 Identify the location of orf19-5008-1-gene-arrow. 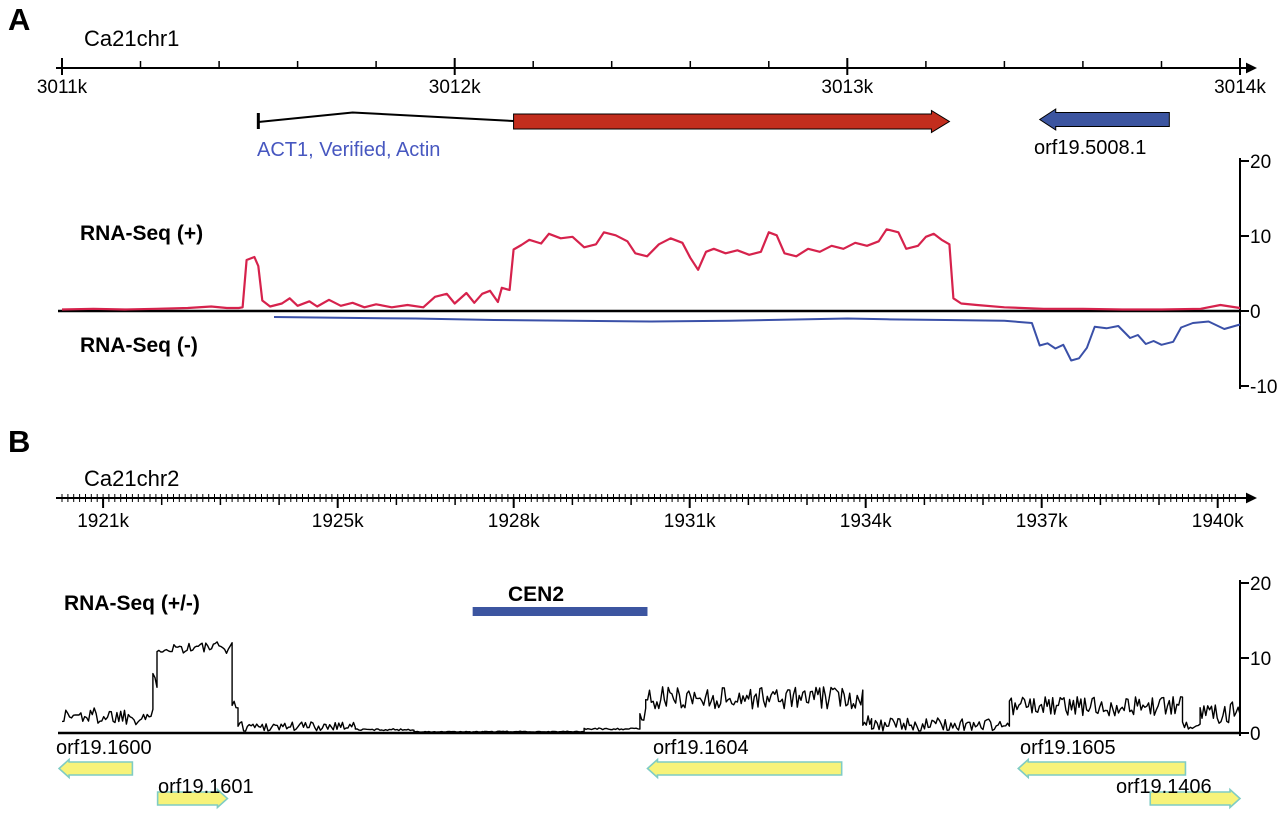
(1104, 119).